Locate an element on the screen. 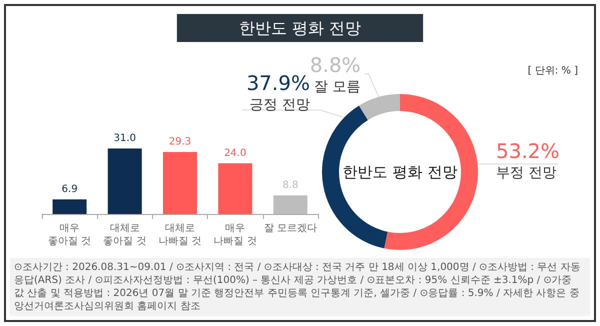  data-label: 31.0 is located at coordinates (125, 138).